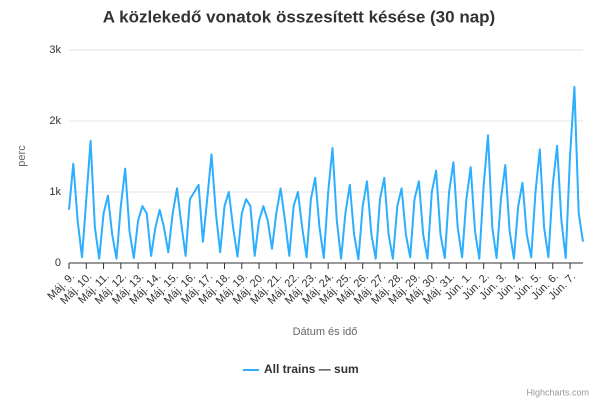  I want to click on x-axis-title: Dátum és idő, so click(325, 332).